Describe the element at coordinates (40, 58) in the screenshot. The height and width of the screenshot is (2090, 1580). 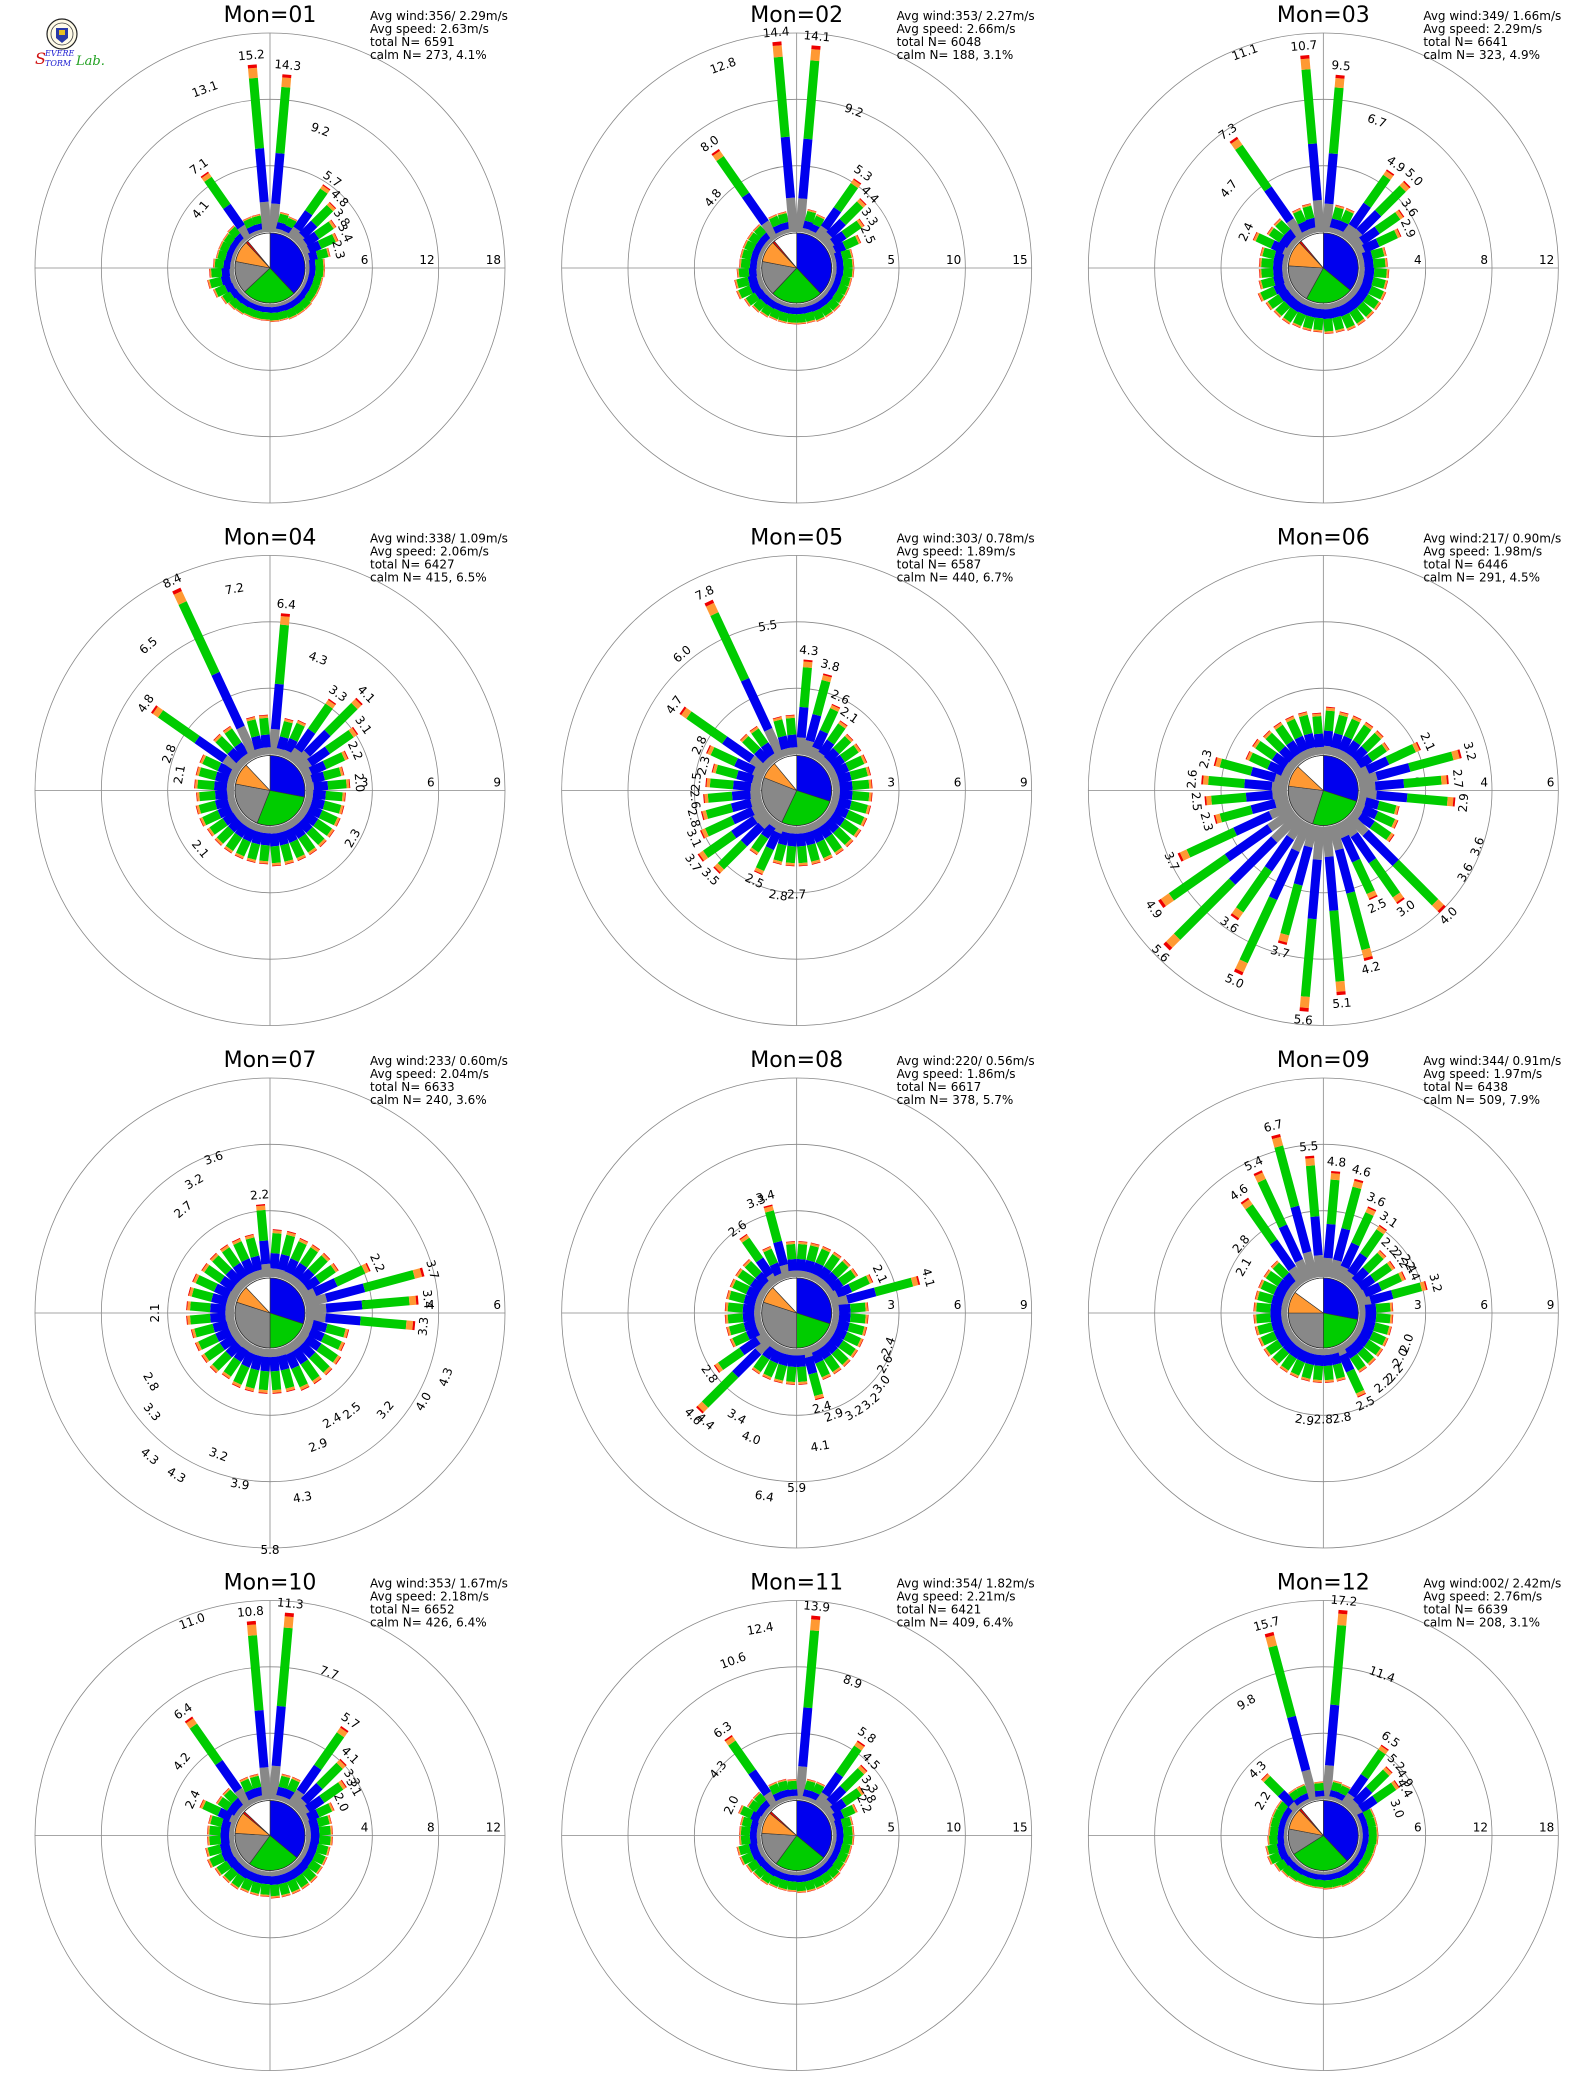
I see `svg-text: S` at that location.